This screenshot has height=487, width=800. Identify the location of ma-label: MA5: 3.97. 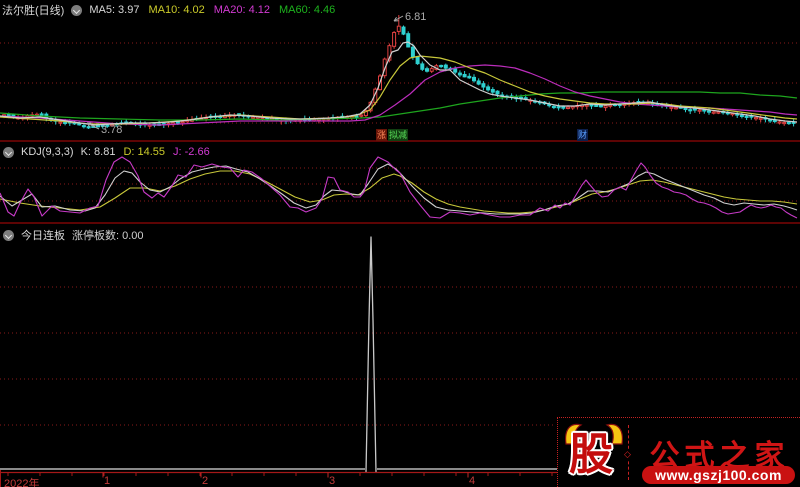
(114, 10).